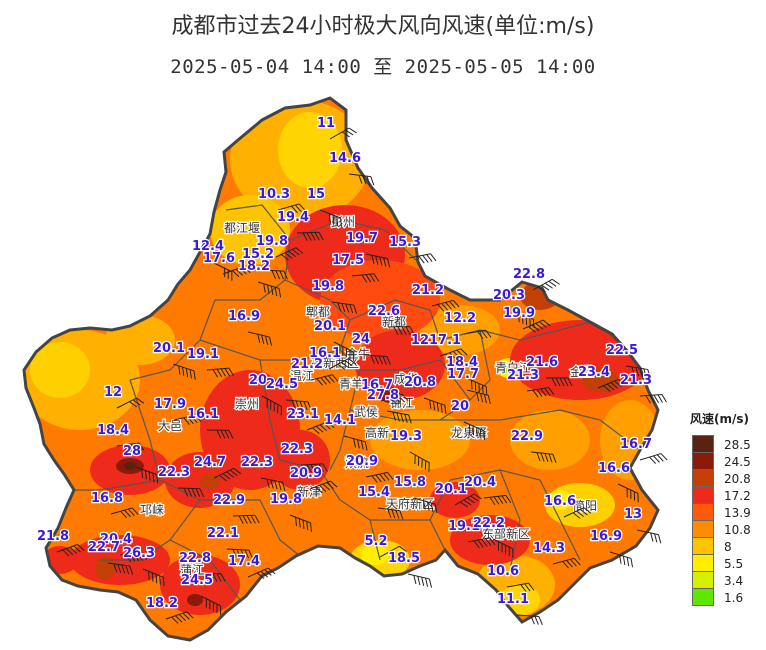 The height and width of the screenshot is (650, 766). What do you see at coordinates (362, 238) in the screenshot?
I see `station-wind-value: 19.7` at bounding box center [362, 238].